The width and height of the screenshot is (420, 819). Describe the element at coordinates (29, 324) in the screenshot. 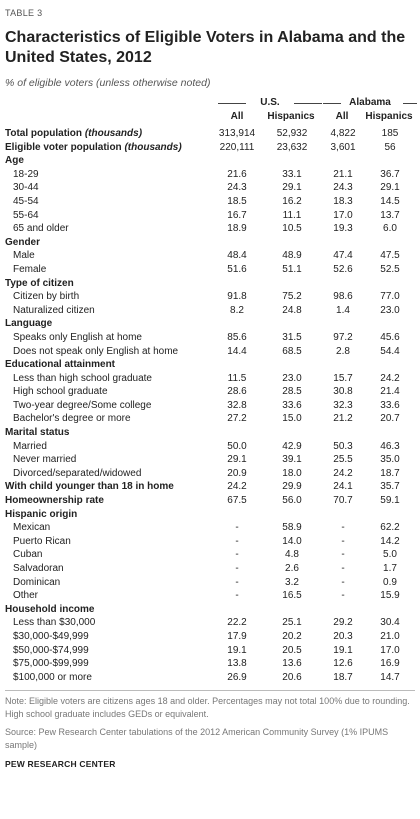

I see `section-heading: Language` at that location.